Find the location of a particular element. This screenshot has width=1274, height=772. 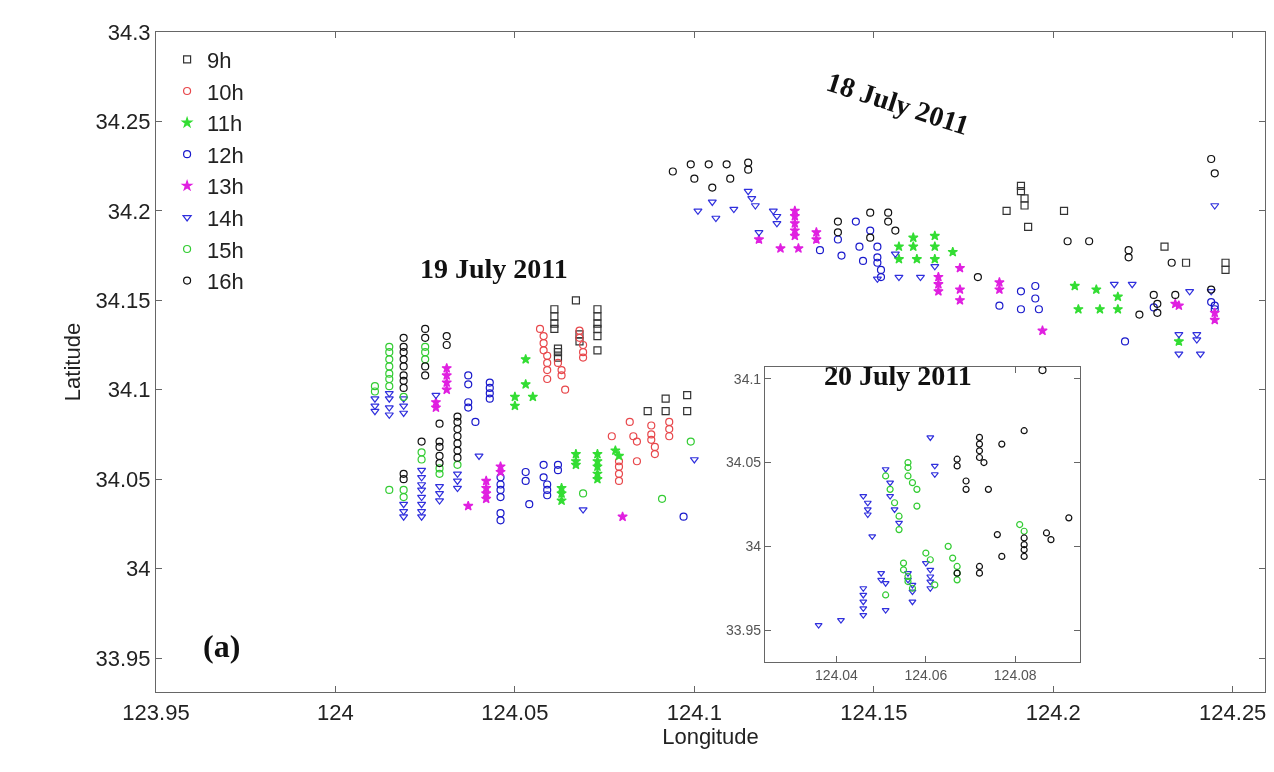

legend-label: 13h is located at coordinates (225, 187).